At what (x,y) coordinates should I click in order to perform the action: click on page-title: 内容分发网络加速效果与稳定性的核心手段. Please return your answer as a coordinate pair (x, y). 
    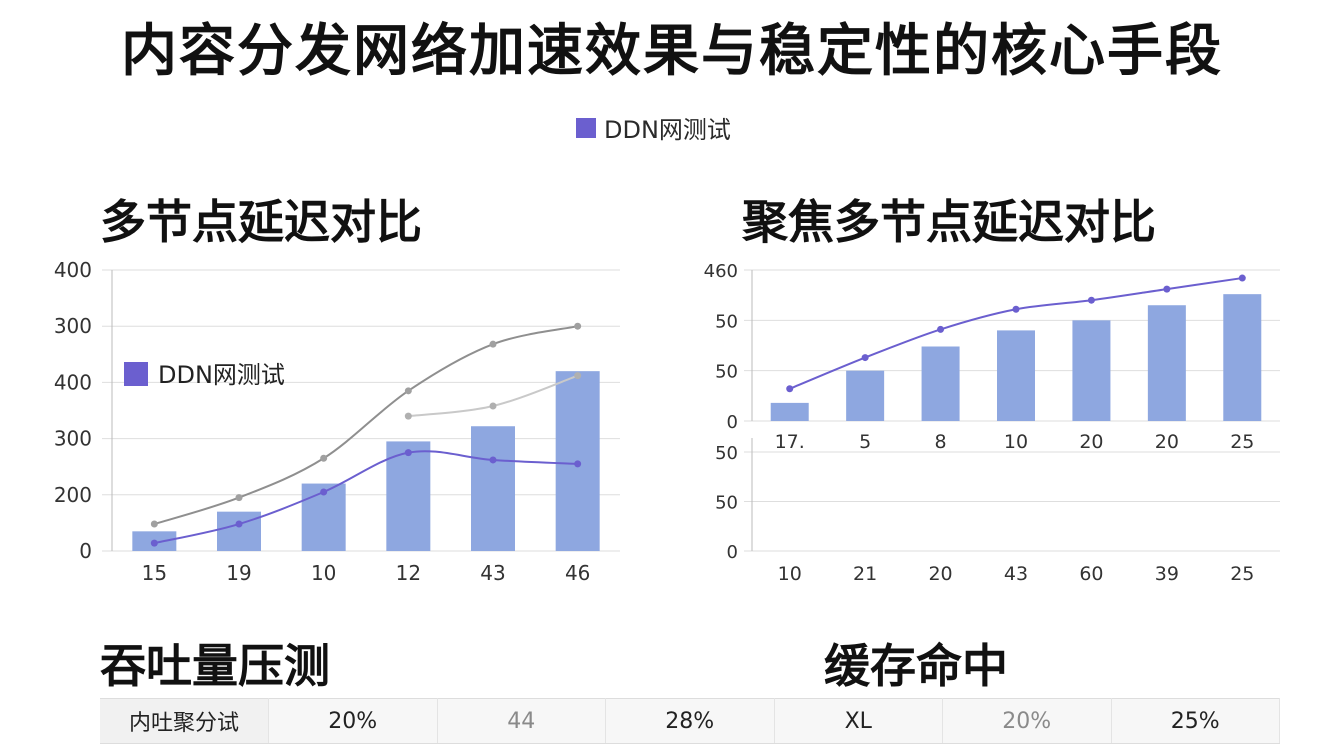
    Looking at the image, I should click on (672, 51).